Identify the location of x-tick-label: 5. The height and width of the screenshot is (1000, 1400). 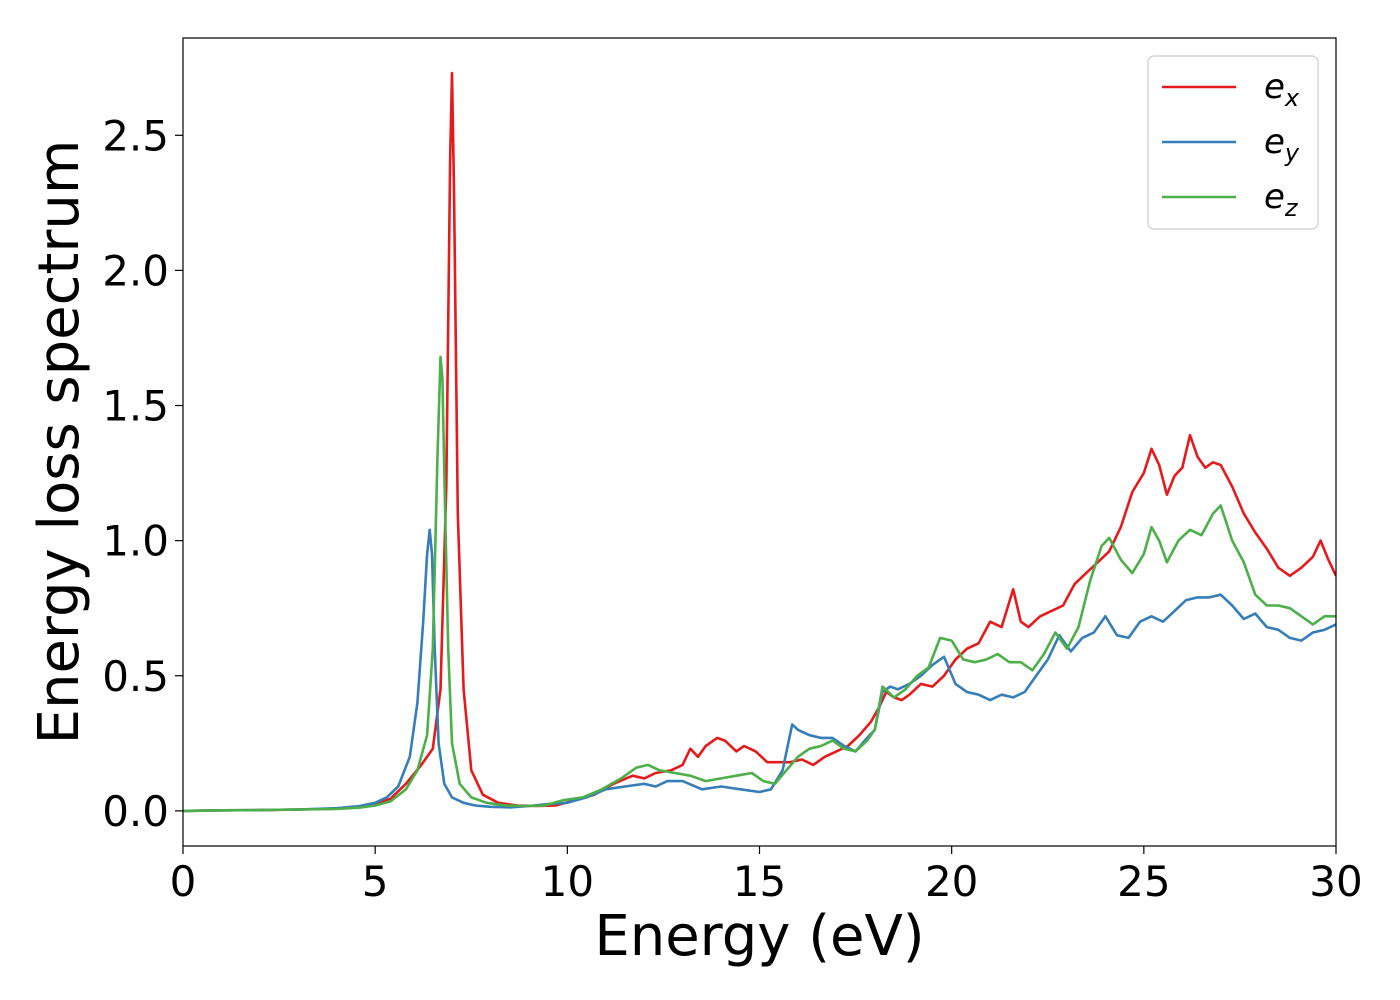
(375, 881).